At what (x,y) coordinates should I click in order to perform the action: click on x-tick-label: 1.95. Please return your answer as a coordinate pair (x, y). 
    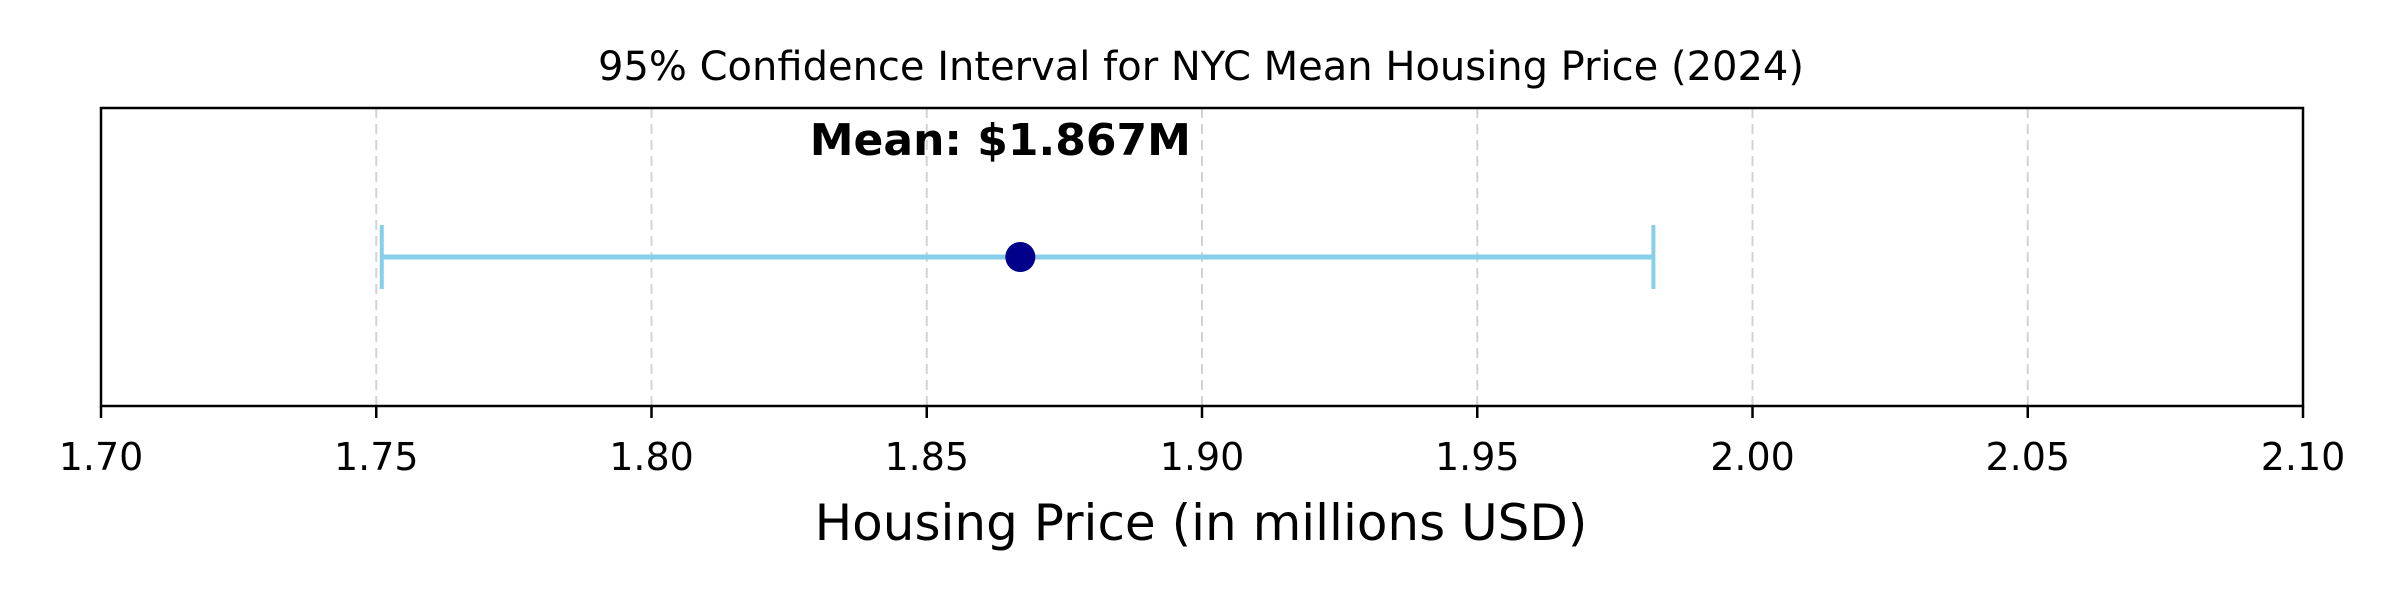
    Looking at the image, I should click on (1477, 457).